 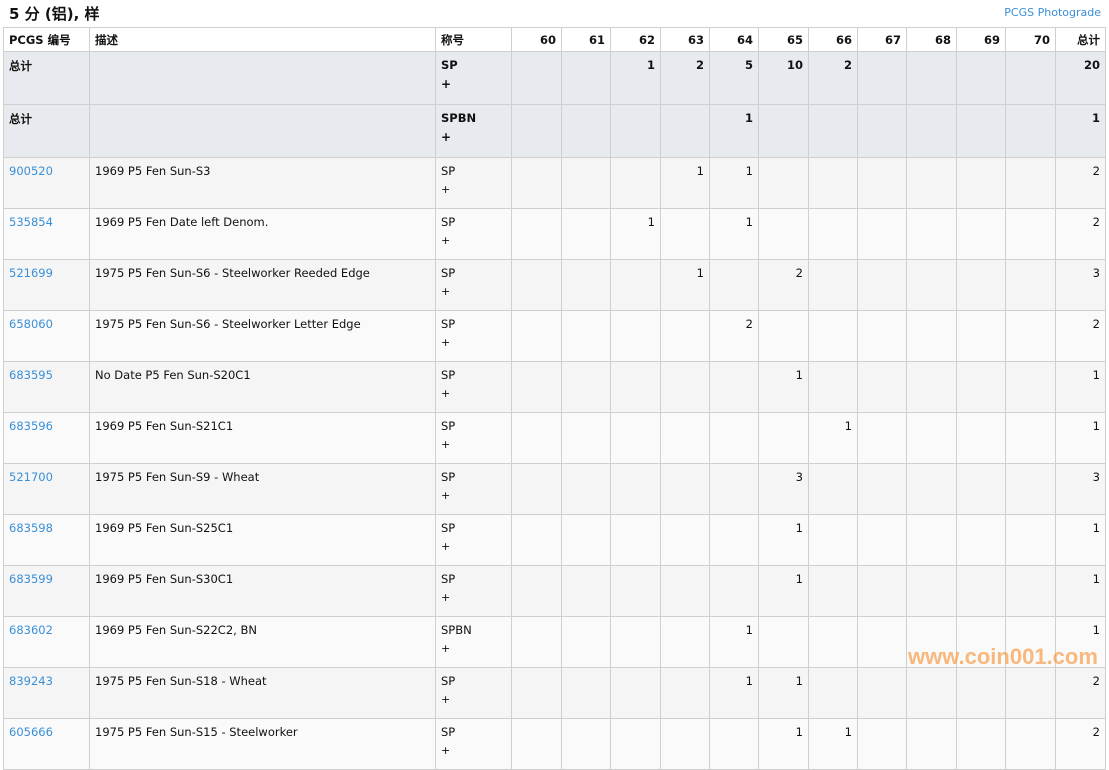 I want to click on pcgs-cell: 683602, so click(x=46, y=642).